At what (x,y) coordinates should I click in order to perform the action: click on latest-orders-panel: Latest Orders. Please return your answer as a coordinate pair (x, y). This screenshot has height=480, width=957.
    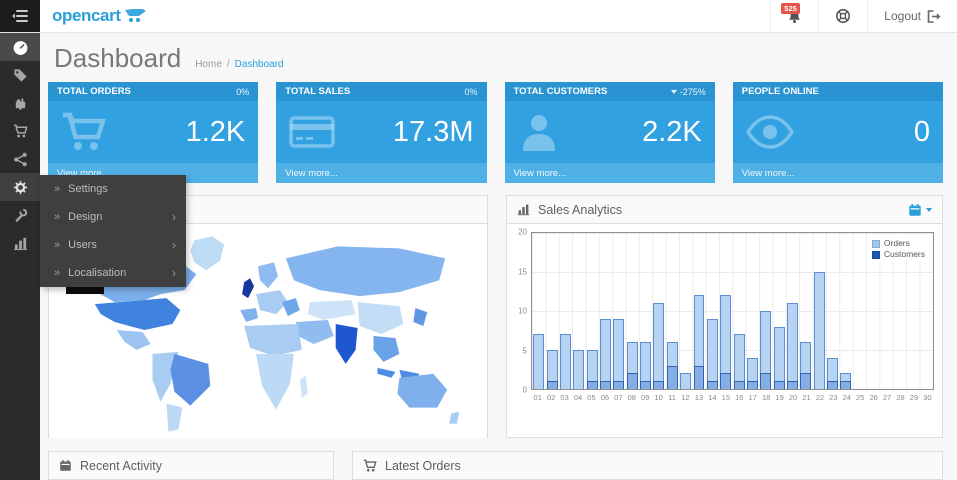
    Looking at the image, I should click on (647, 465).